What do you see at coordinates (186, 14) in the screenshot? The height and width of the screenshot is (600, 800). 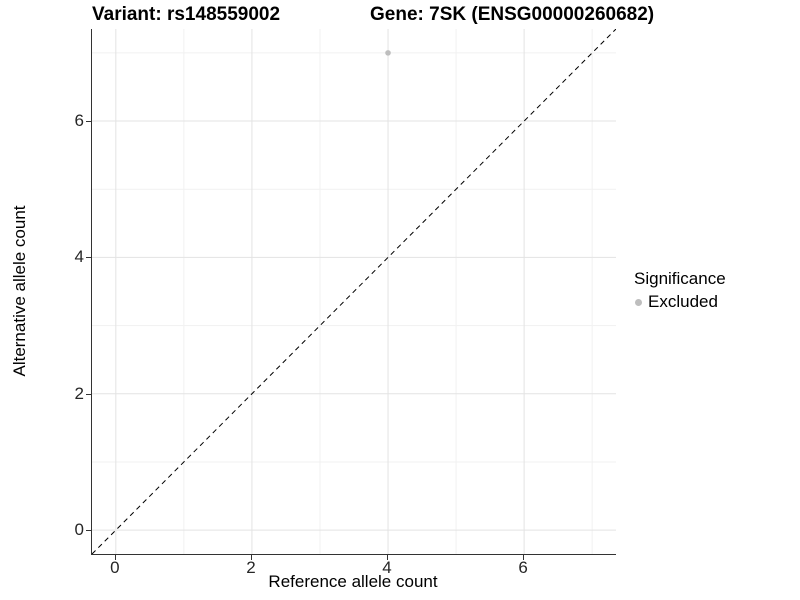 I see `variant-title: Variant: rs148559002` at bounding box center [186, 14].